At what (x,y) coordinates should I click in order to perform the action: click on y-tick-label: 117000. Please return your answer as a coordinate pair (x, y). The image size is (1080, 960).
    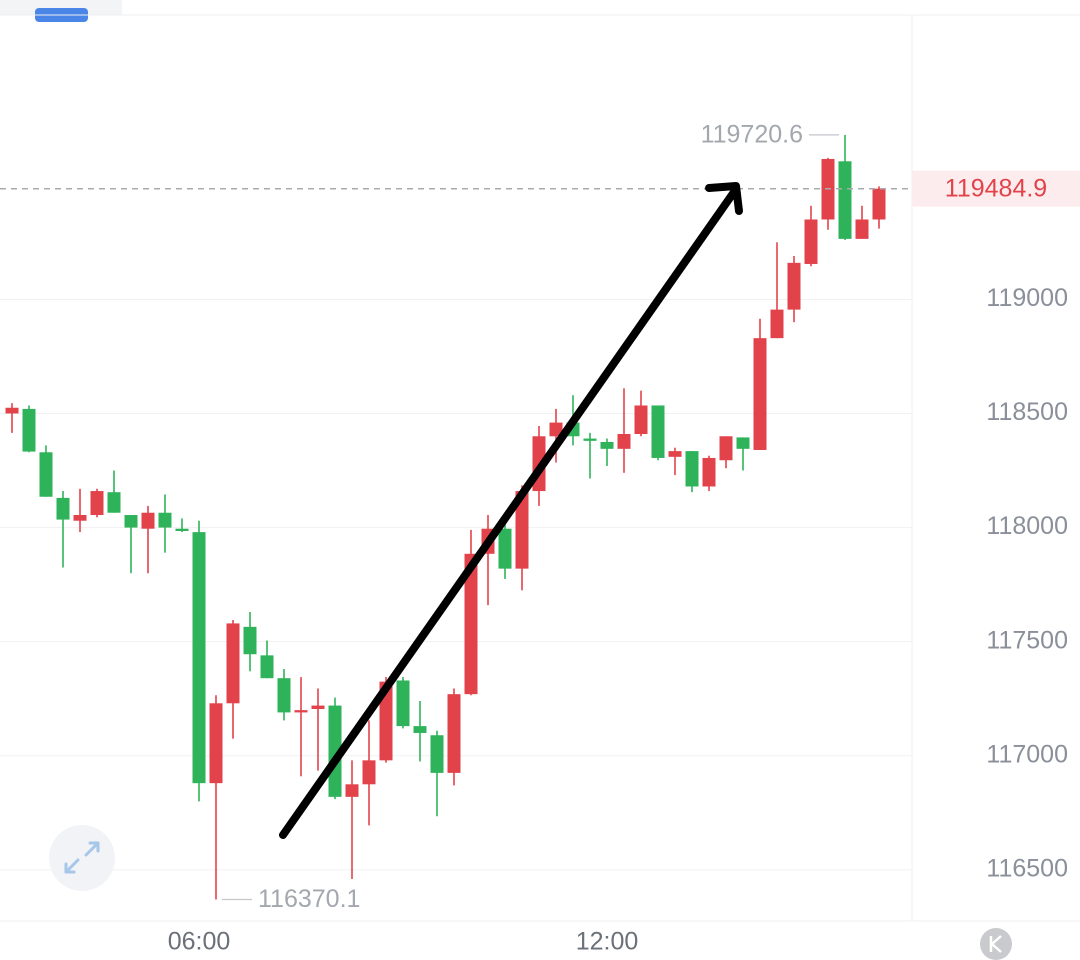
    Looking at the image, I should click on (1027, 754).